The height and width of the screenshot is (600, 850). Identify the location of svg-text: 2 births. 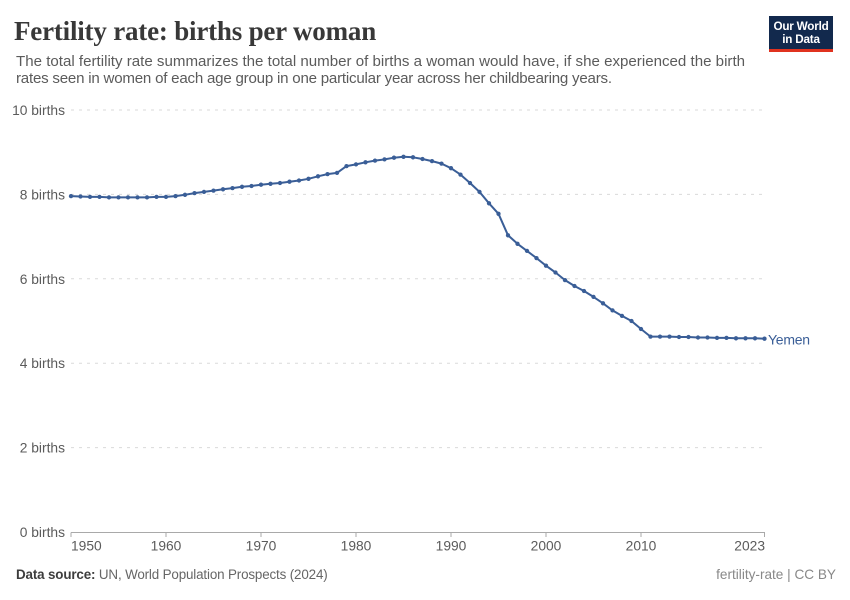
(42, 448).